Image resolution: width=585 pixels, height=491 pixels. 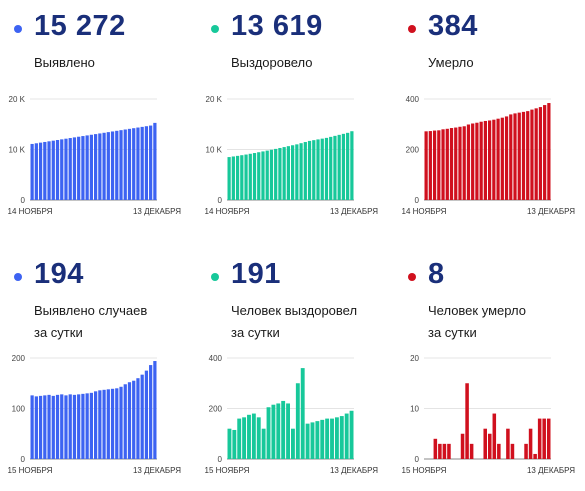 What do you see at coordinates (256, 274) in the screenshot?
I see `stat-value: 191` at bounding box center [256, 274].